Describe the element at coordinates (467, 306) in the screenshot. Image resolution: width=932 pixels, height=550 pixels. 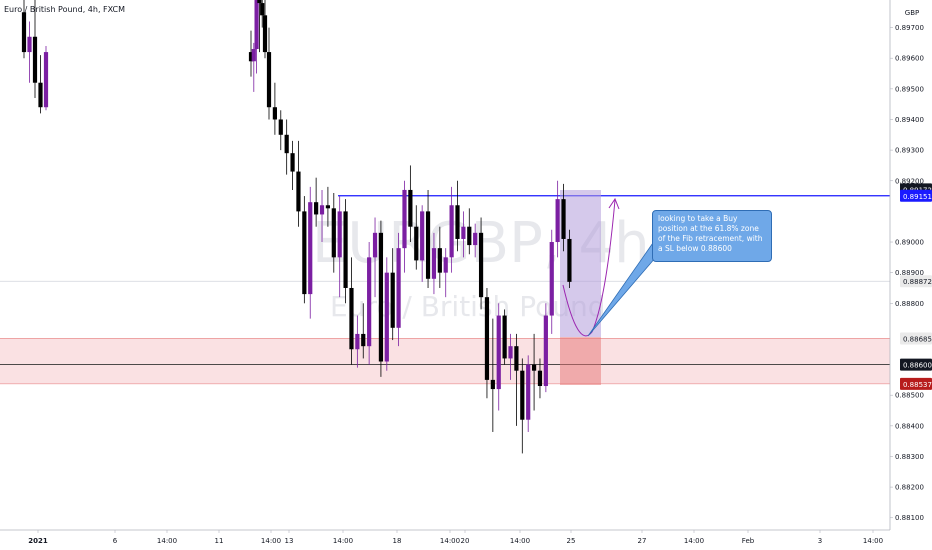
I see `watermark-name: Euro / British Pound` at that location.